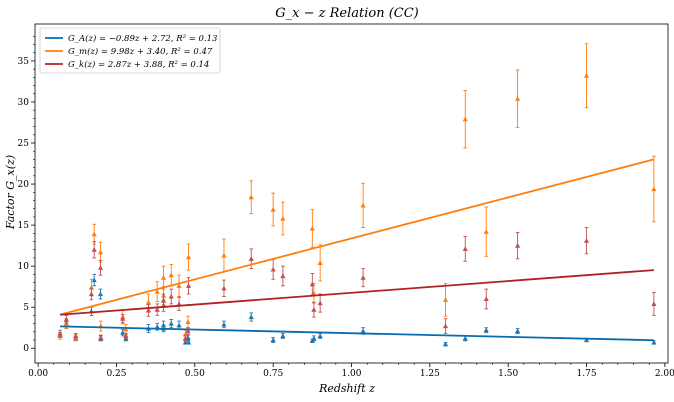 This screenshot has width=674, height=402. I want to click on legend-label-G_k: G_k(z) = 2.87z + 3.88, R² = 0.14, so click(138, 64).